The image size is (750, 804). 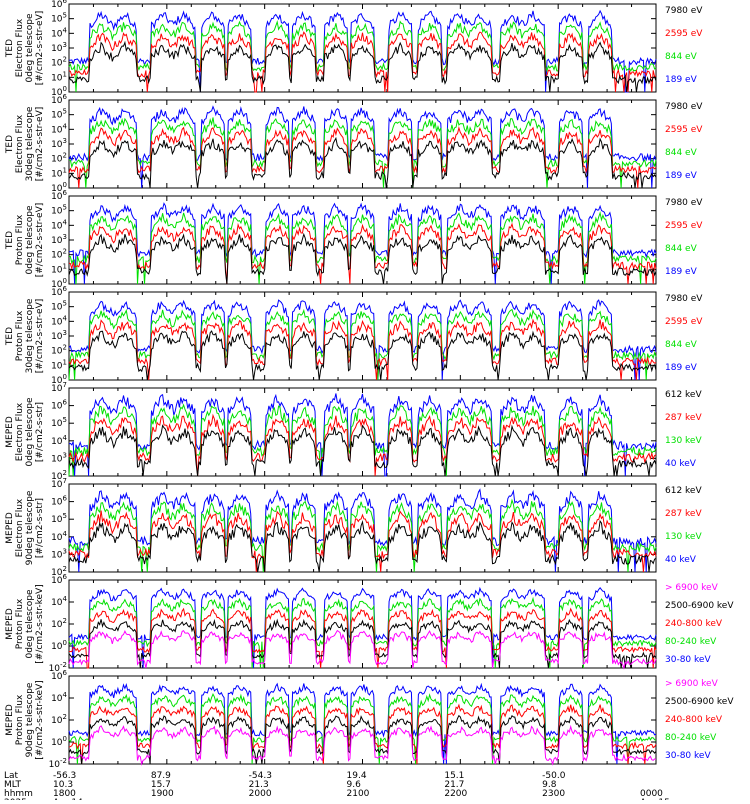 I want to click on legend-entry: 612 keV, so click(x=683, y=395).